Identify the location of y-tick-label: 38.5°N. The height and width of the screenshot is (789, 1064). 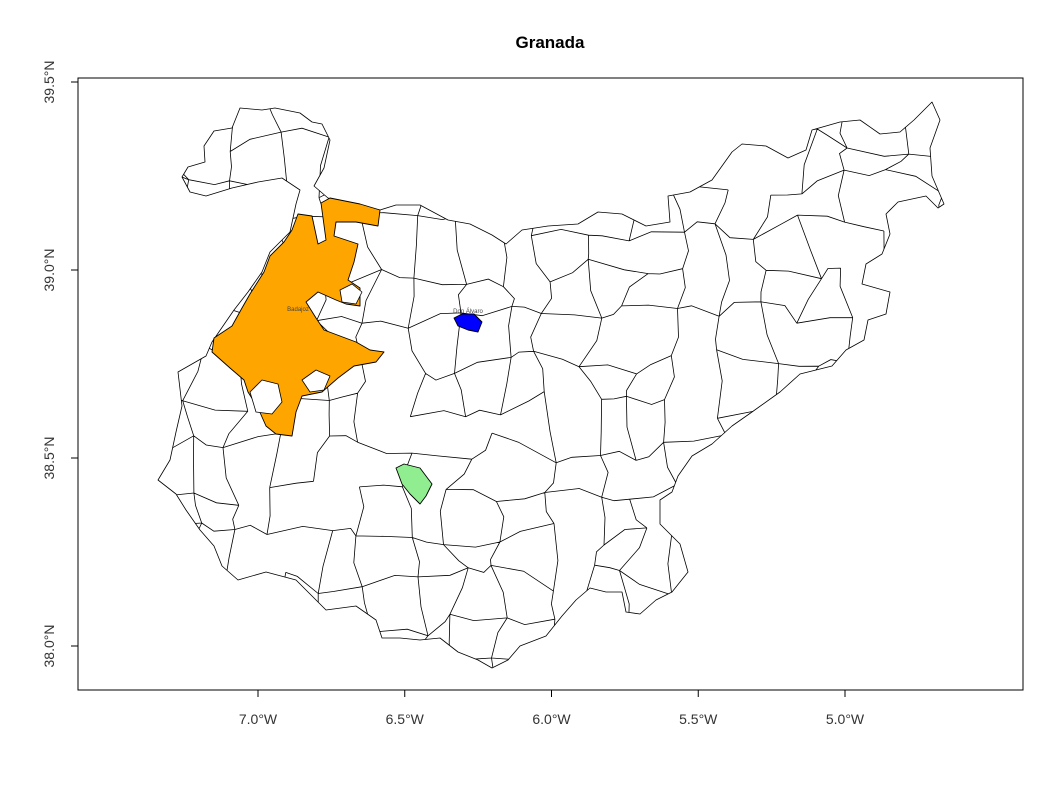
(49, 458).